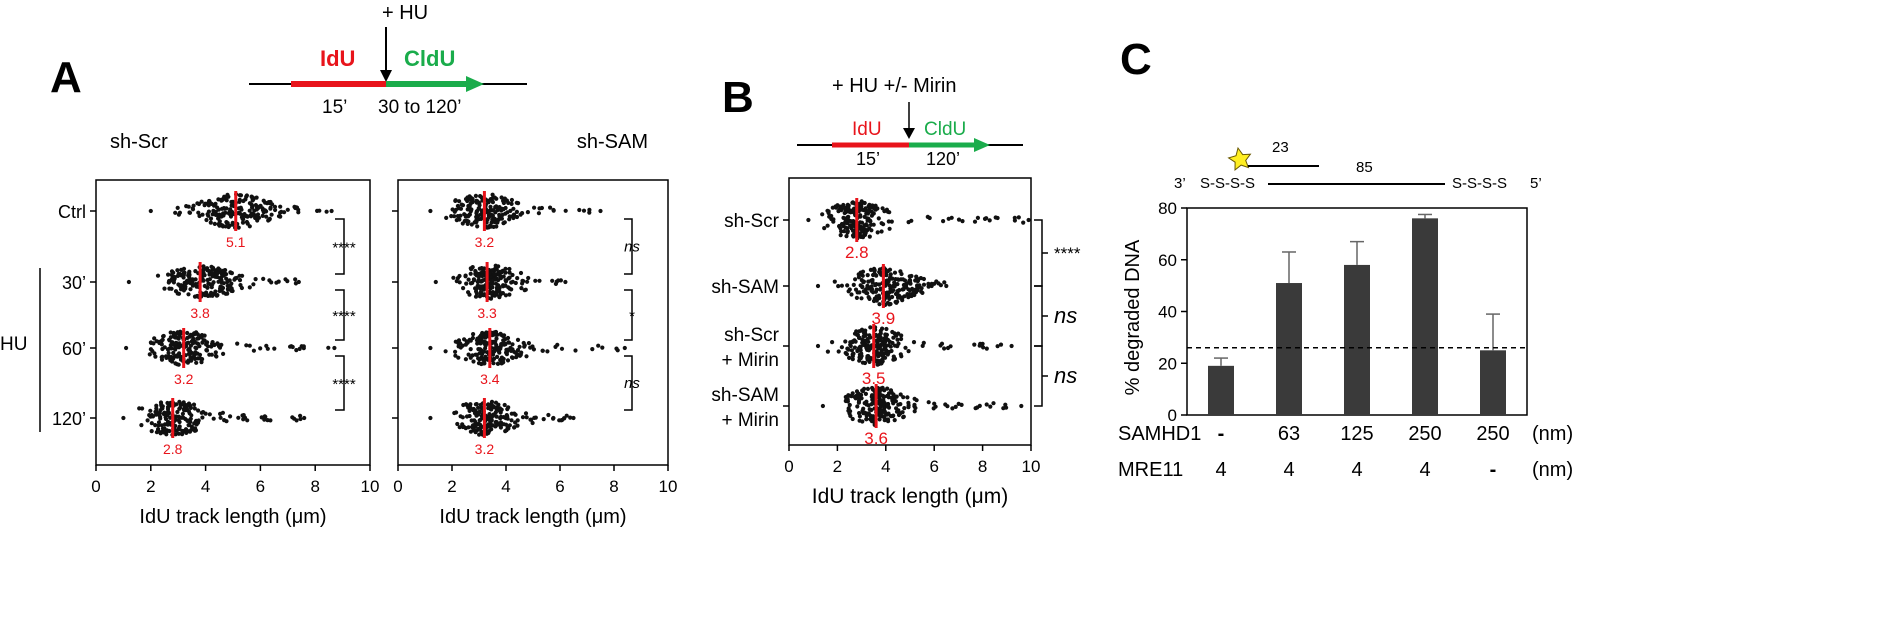  Describe the element at coordinates (982, 466) in the screenshot. I see `x-tick-label: 8` at that location.